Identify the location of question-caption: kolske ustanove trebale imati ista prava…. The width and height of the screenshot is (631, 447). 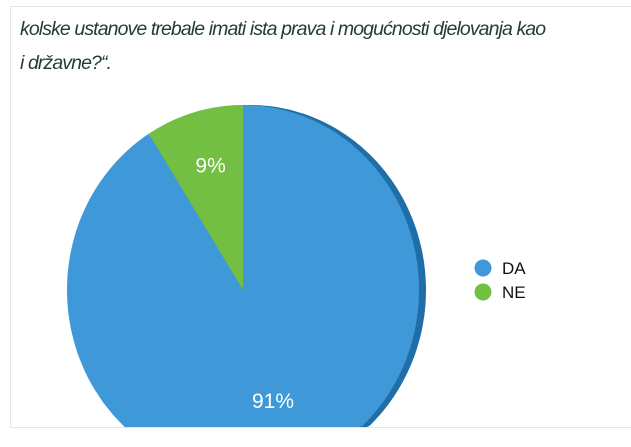
(325, 46).